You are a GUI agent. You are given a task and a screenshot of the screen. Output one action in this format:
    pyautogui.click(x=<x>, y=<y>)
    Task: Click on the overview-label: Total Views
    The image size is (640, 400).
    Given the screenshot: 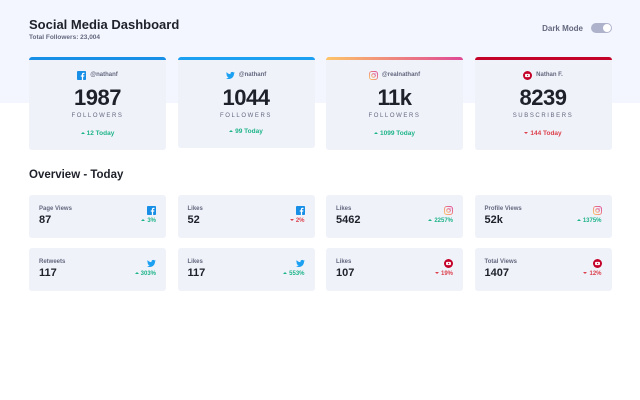 What is the action you would take?
    pyautogui.click(x=500, y=262)
    